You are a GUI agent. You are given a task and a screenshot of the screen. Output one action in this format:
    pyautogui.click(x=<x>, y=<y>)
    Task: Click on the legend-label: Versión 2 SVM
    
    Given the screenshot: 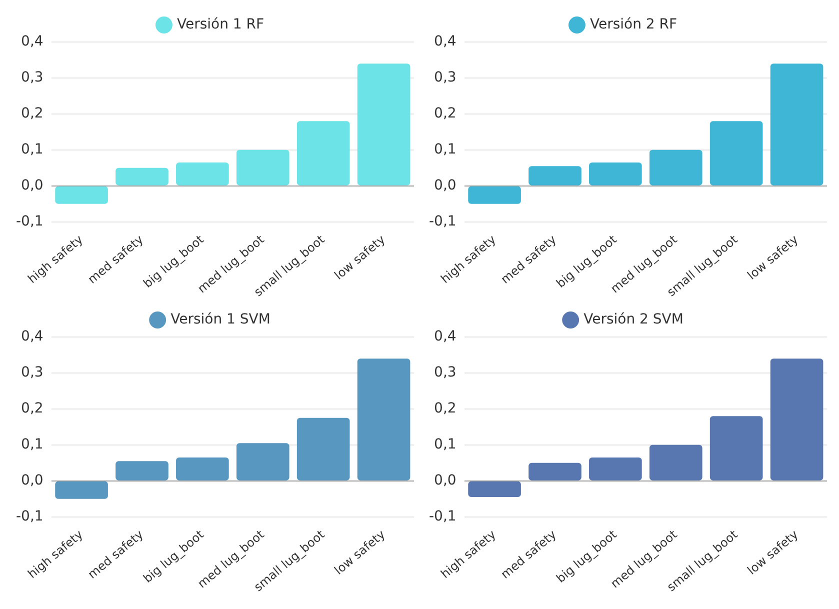 What is the action you would take?
    pyautogui.click(x=634, y=320)
    